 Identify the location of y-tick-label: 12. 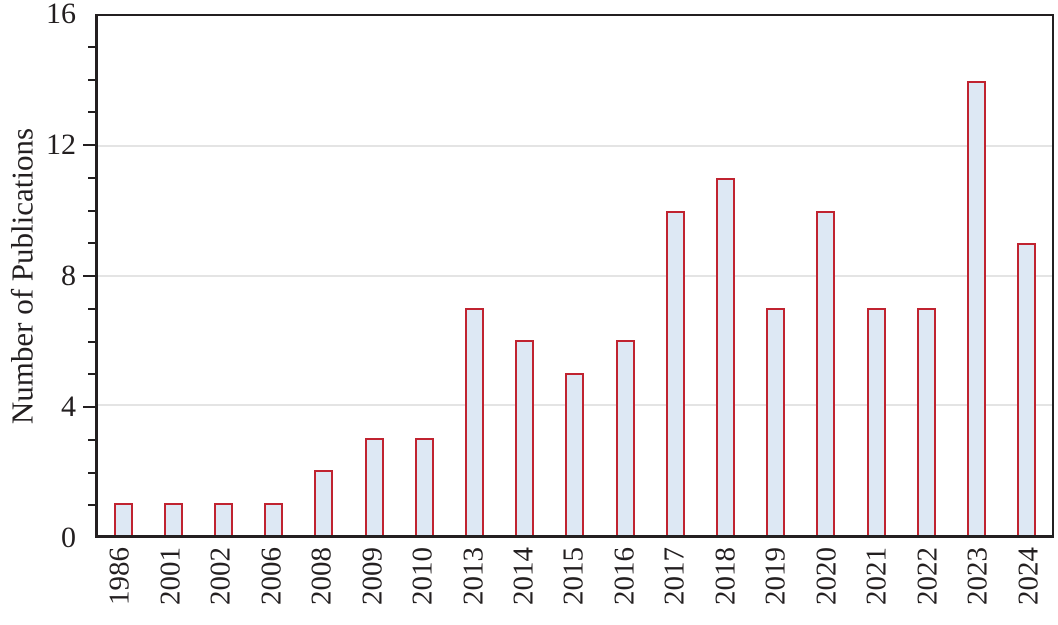
(61, 144).